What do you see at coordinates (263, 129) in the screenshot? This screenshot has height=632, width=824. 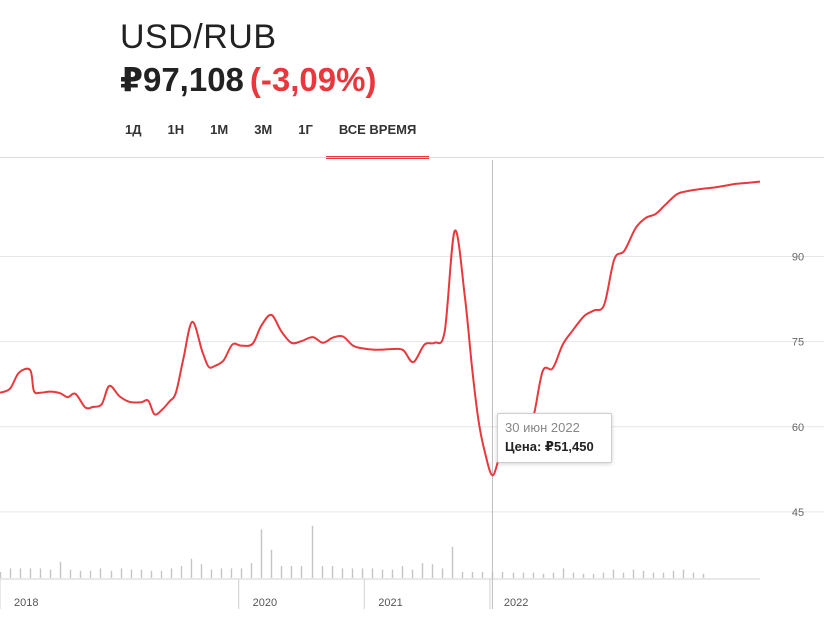 I see `tab-3m: 3М` at bounding box center [263, 129].